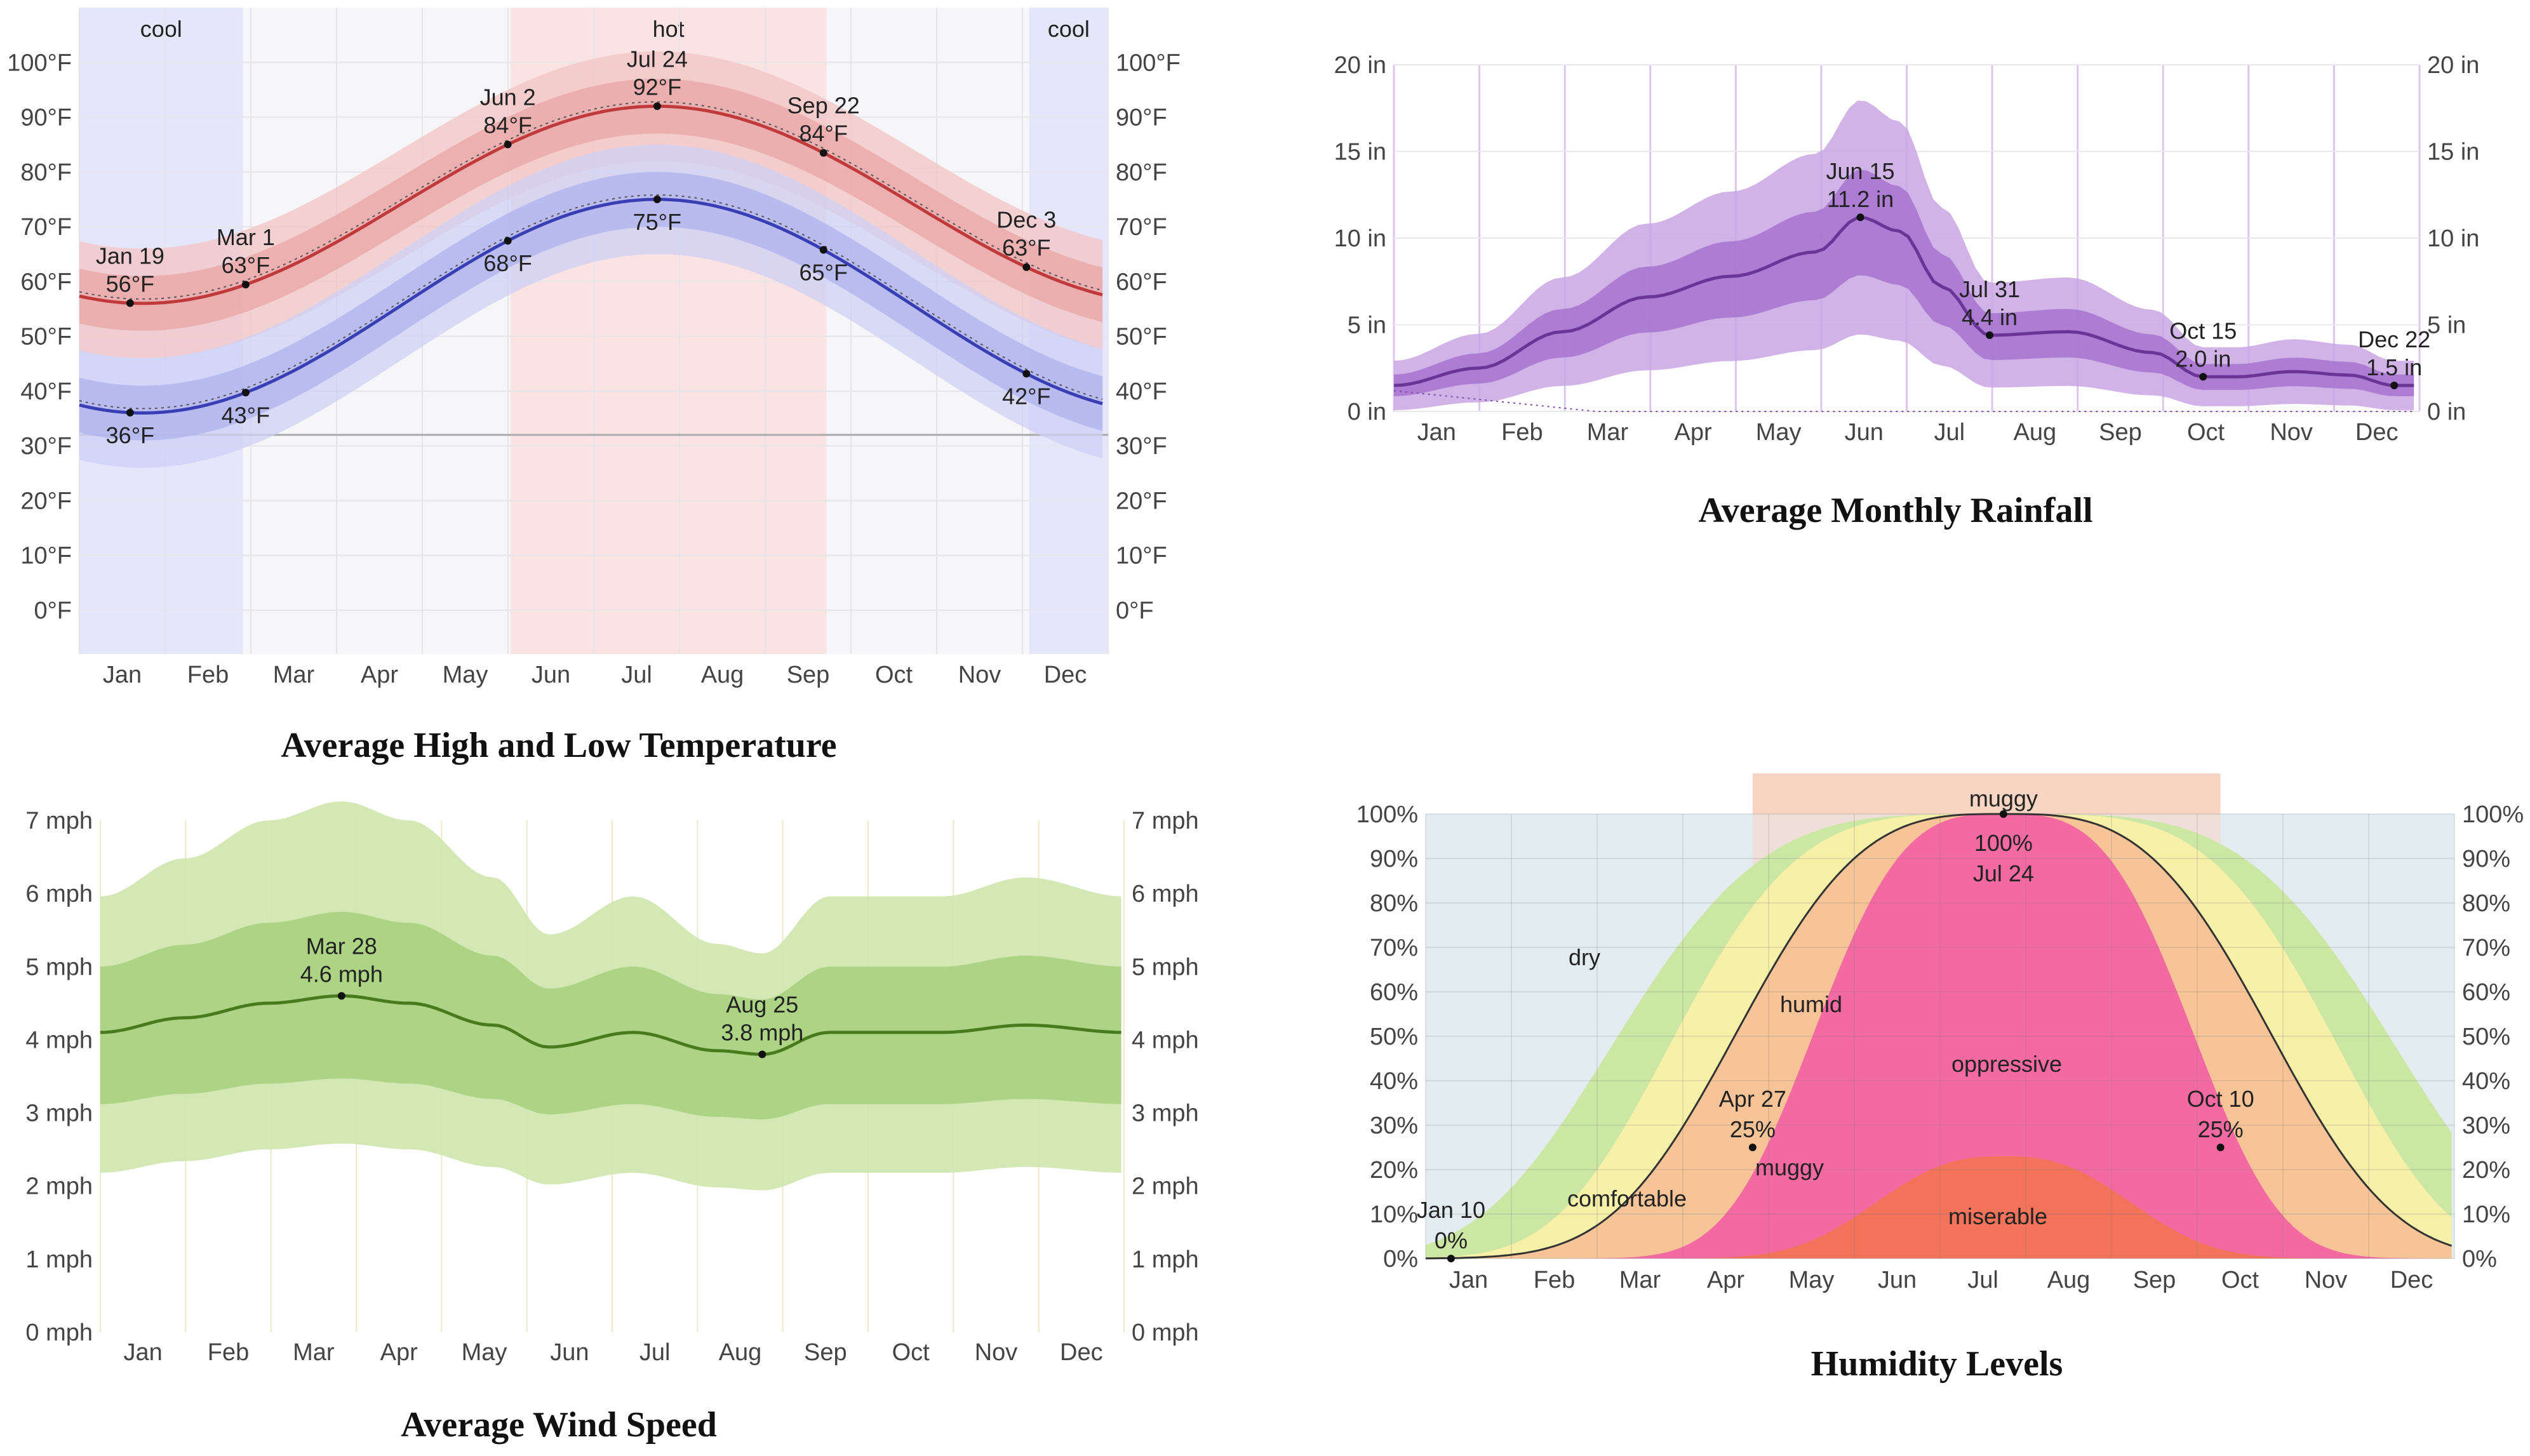  What do you see at coordinates (39, 63) in the screenshot?
I see `y-tick-label-left: 100°F` at bounding box center [39, 63].